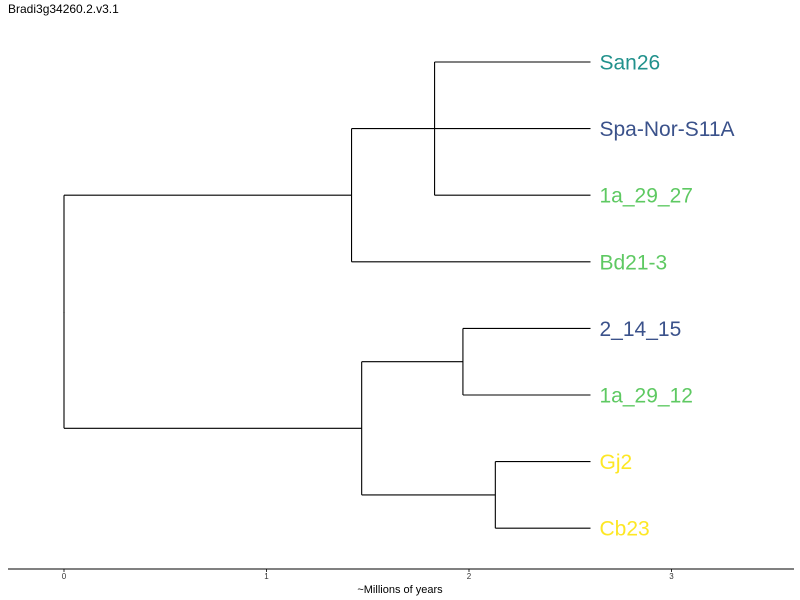  What do you see at coordinates (63, 9) in the screenshot?
I see `figure-title: Bradi3g34260.2.v3.1` at bounding box center [63, 9].